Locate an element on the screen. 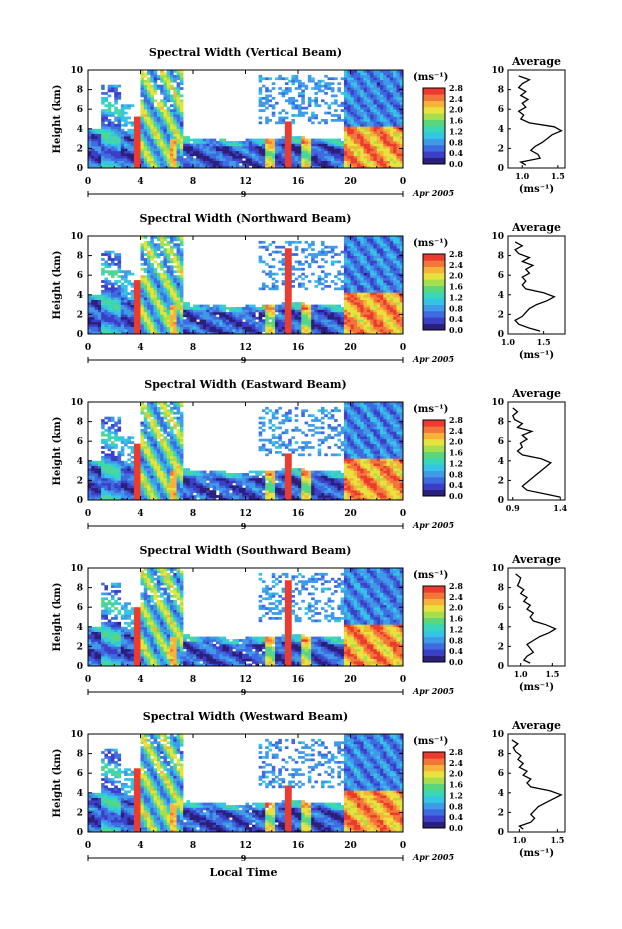  profile-x-tick-label: 1.5 is located at coordinates (558, 176).